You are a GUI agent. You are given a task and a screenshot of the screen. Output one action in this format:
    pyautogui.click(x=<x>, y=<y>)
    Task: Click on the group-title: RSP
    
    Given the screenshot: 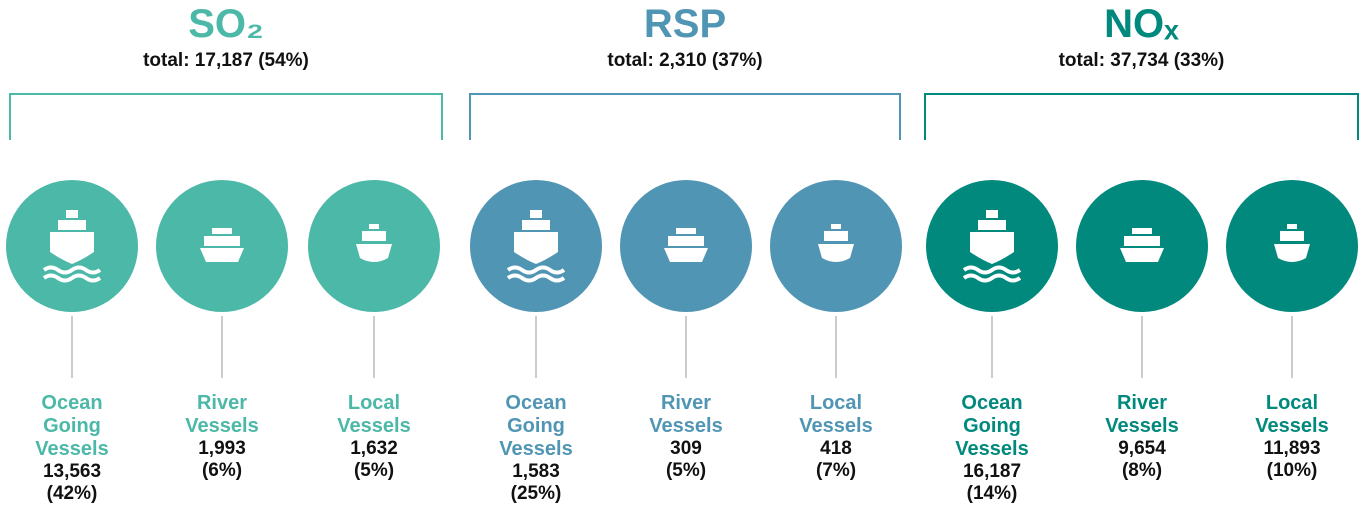 What is the action you would take?
    pyautogui.click(x=685, y=24)
    